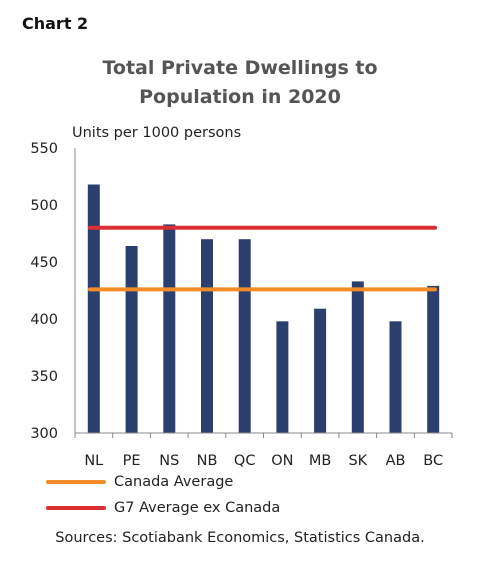  I want to click on bar-bc, so click(433, 359).